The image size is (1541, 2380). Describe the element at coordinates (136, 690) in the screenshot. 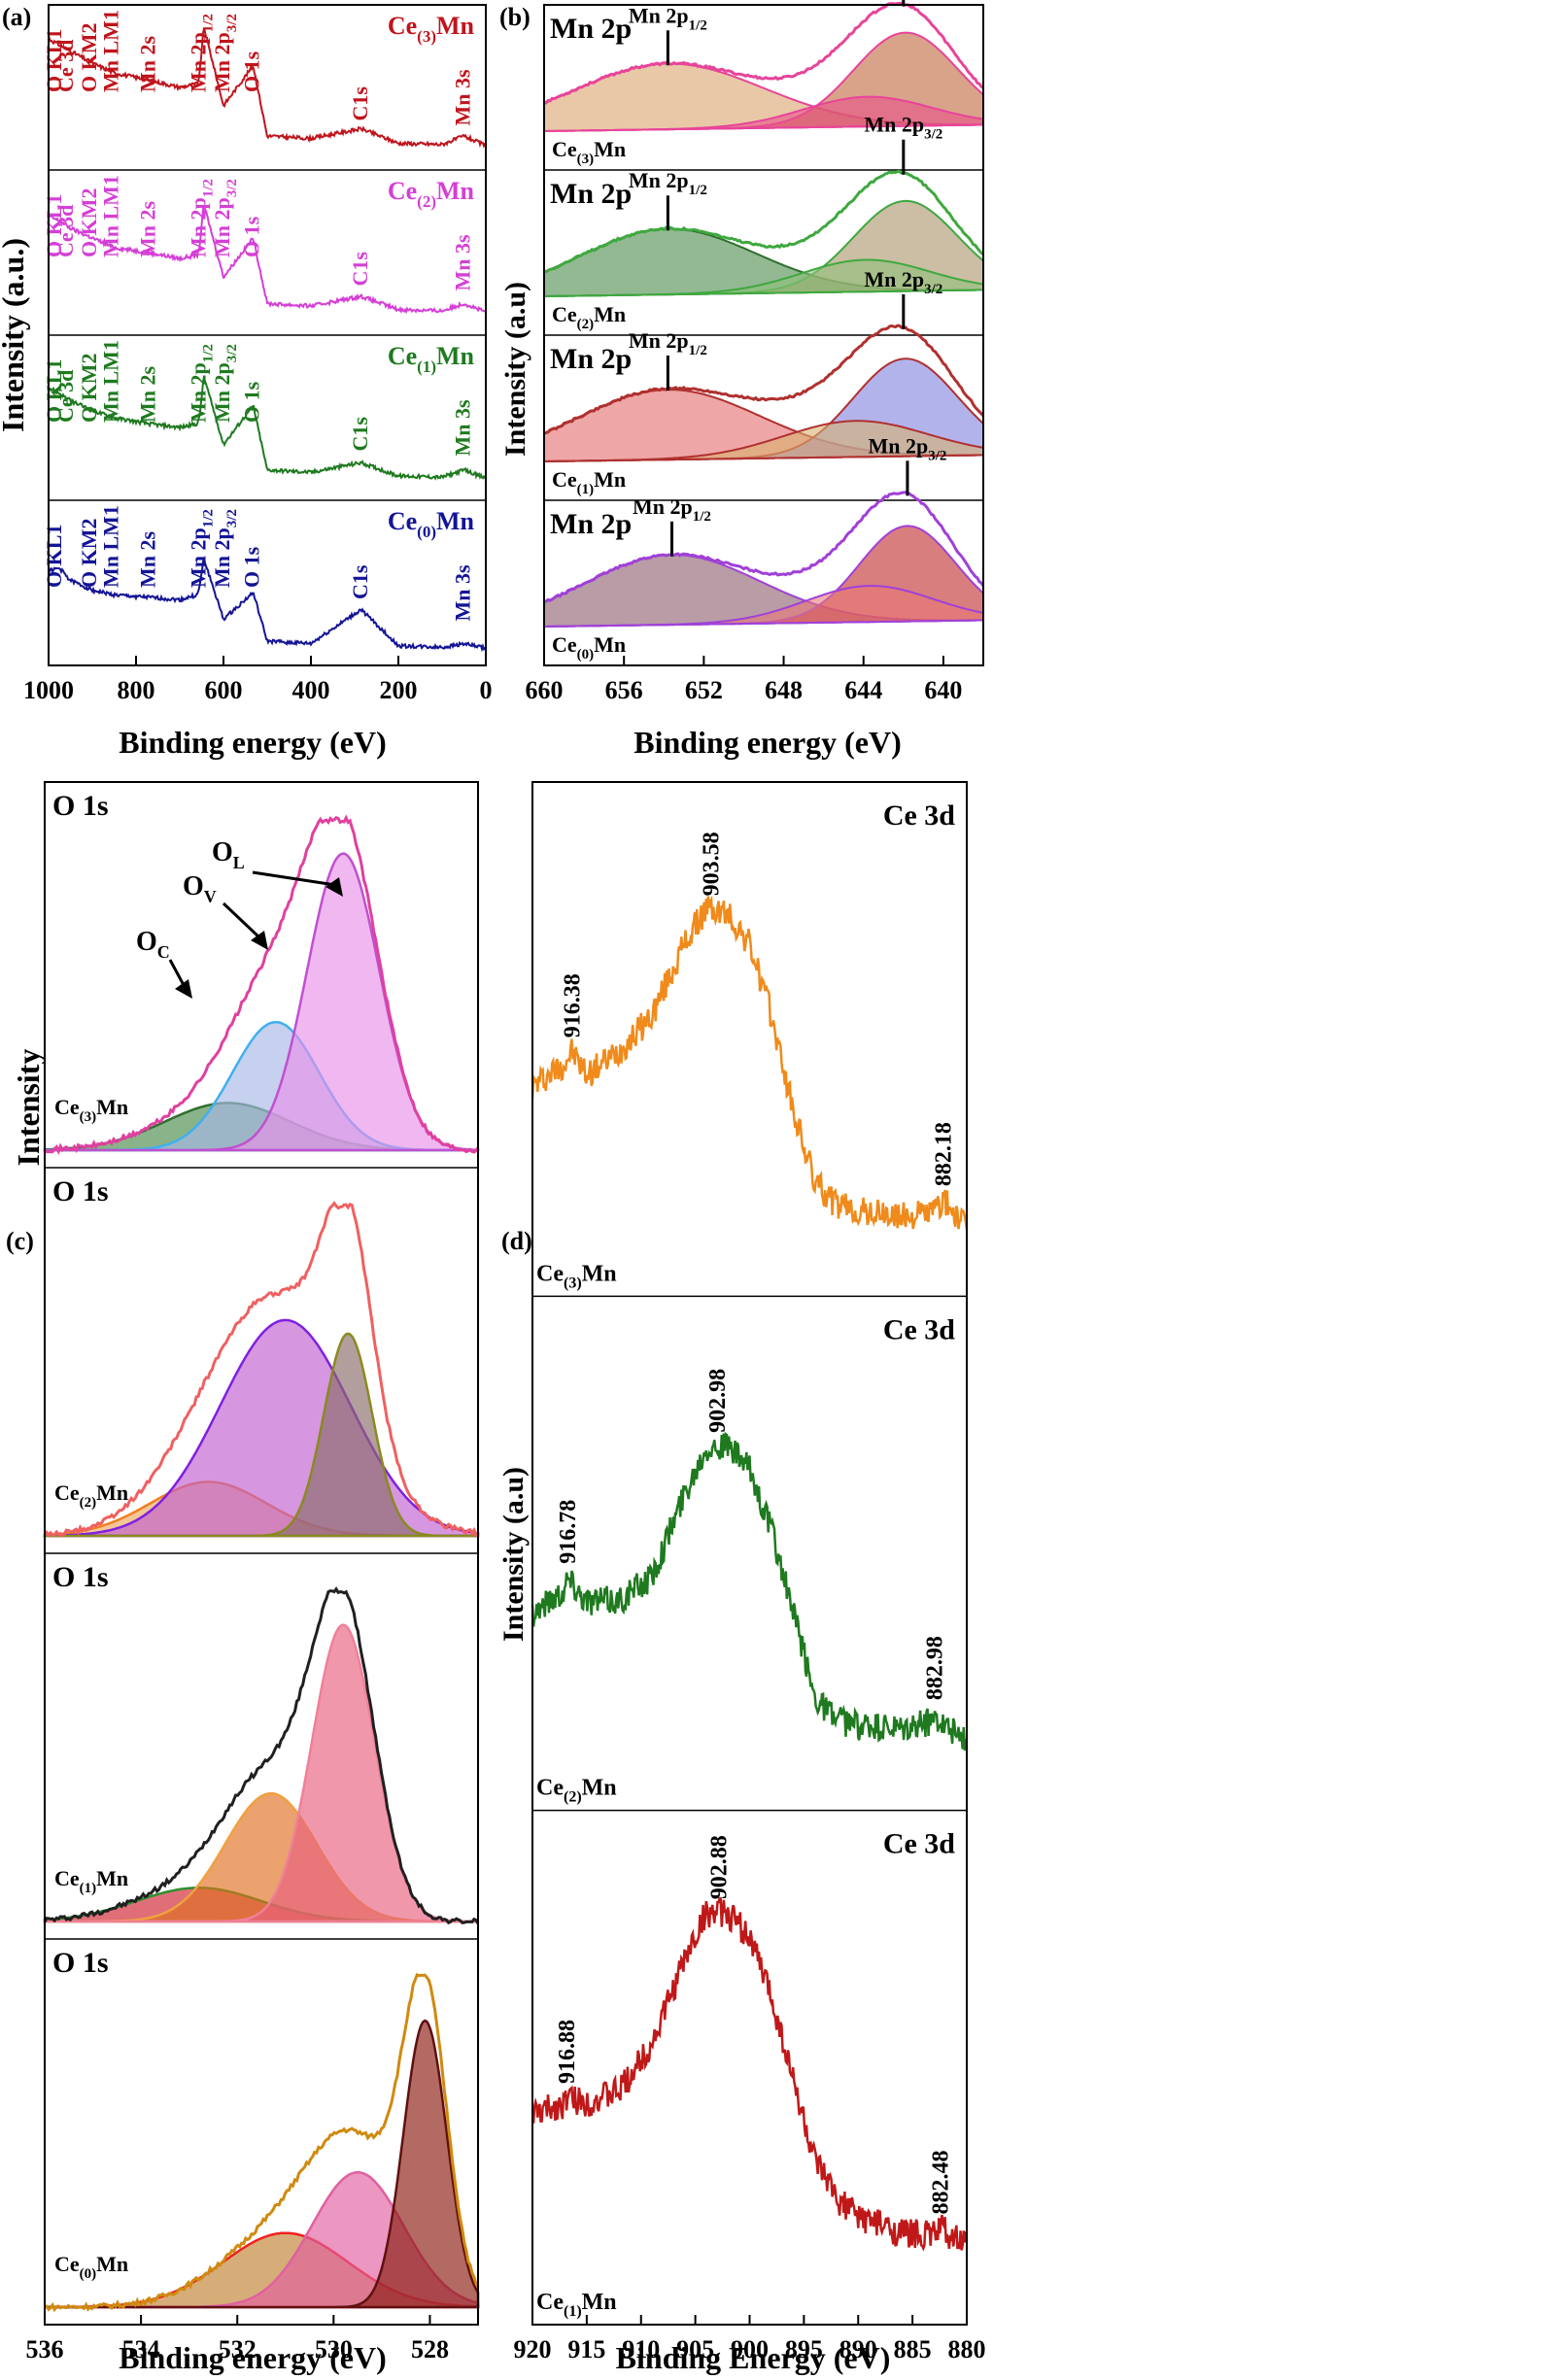

I see `x-tick-label: 800` at that location.